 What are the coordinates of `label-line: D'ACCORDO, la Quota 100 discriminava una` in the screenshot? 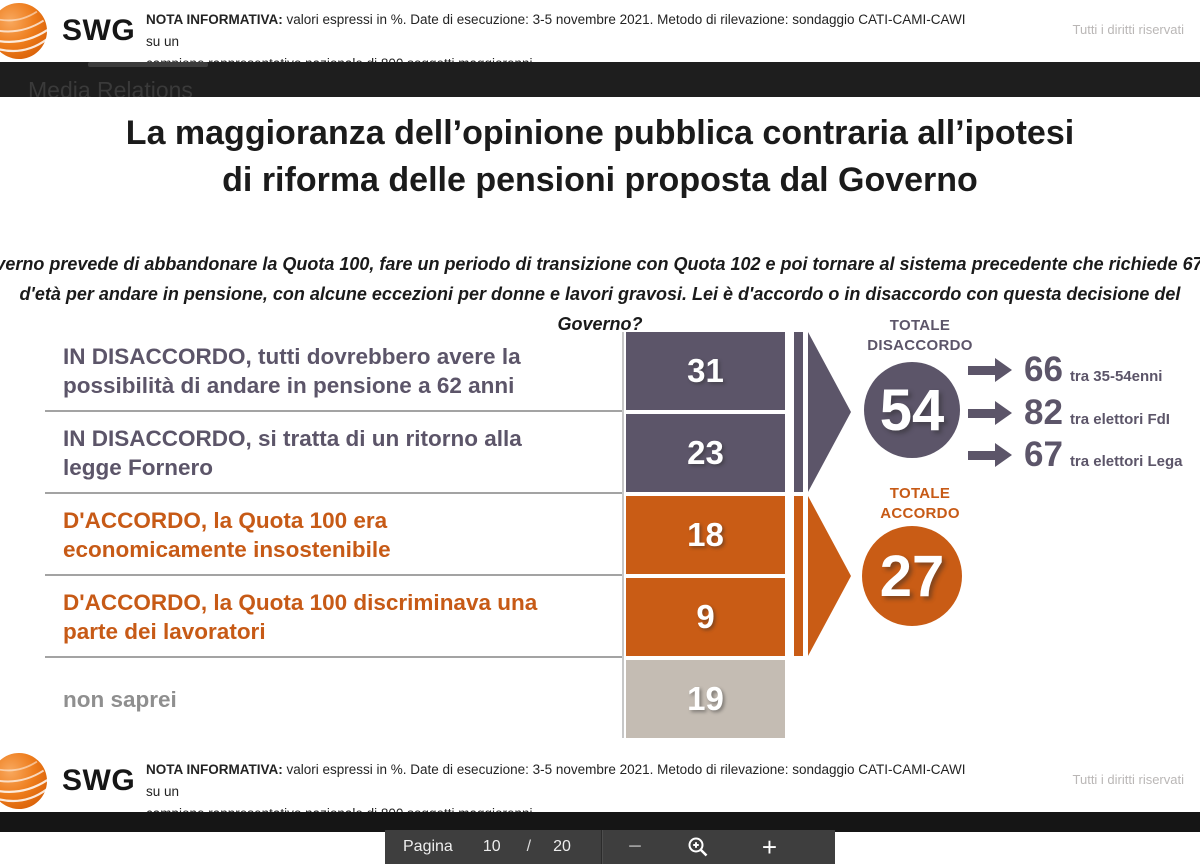 It's located at (300, 602).